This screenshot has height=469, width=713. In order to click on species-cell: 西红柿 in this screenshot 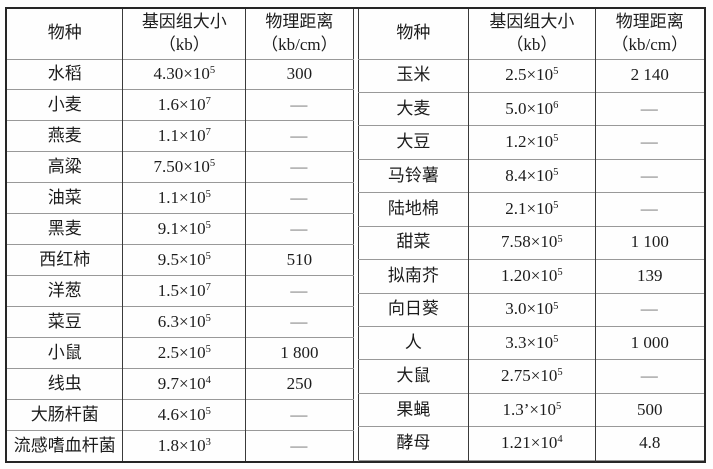, I will do `click(65, 260)`.